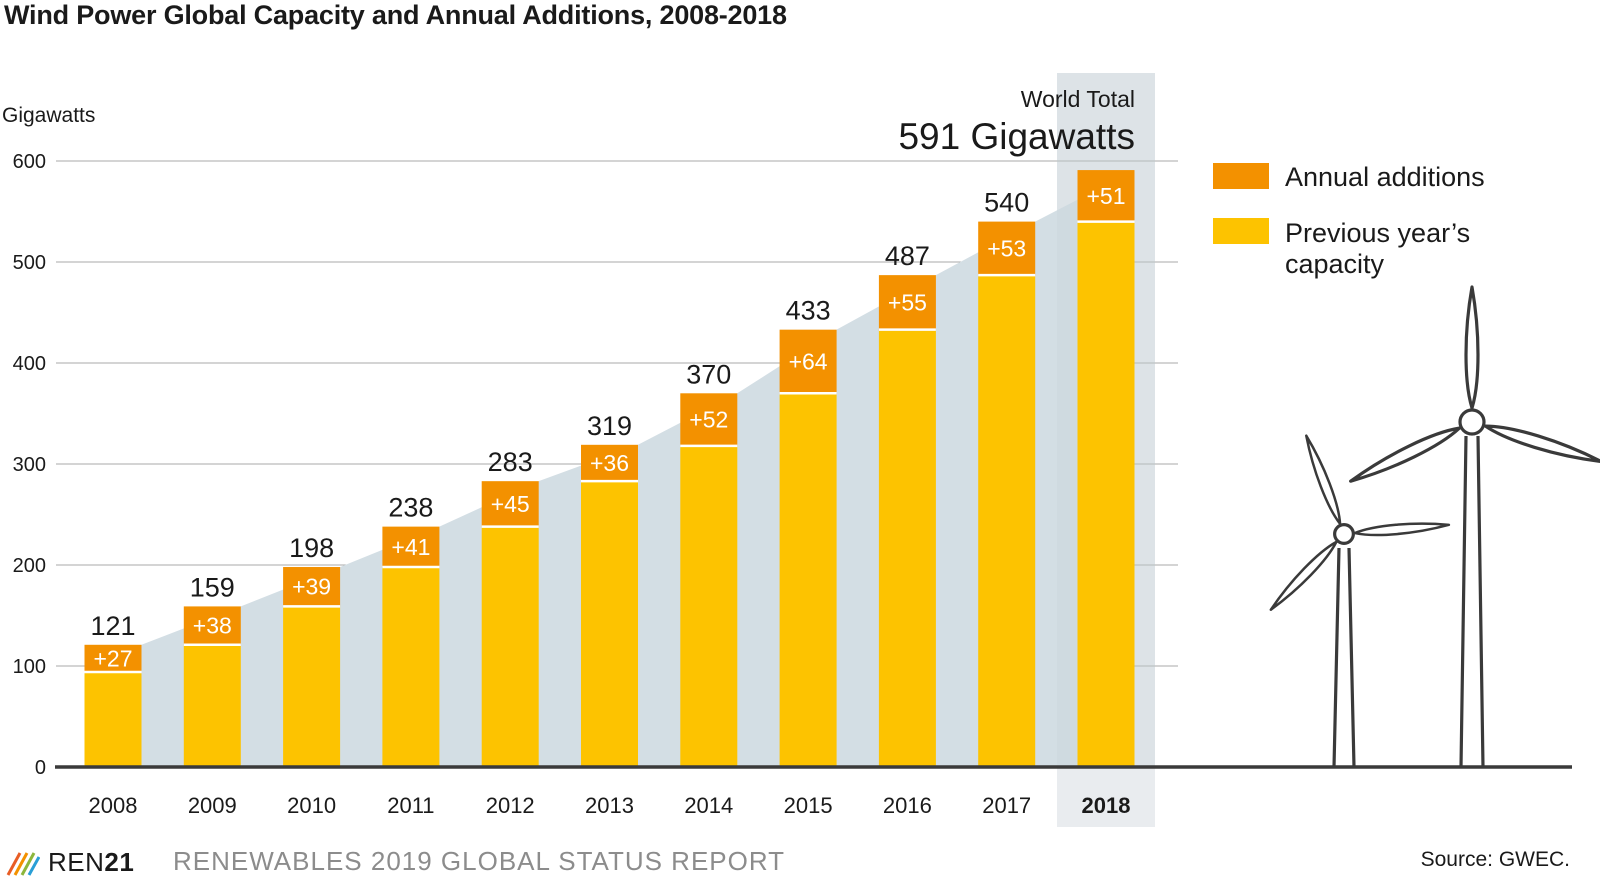 This screenshot has height=884, width=1600. I want to click on addition-label: +55, so click(907, 302).